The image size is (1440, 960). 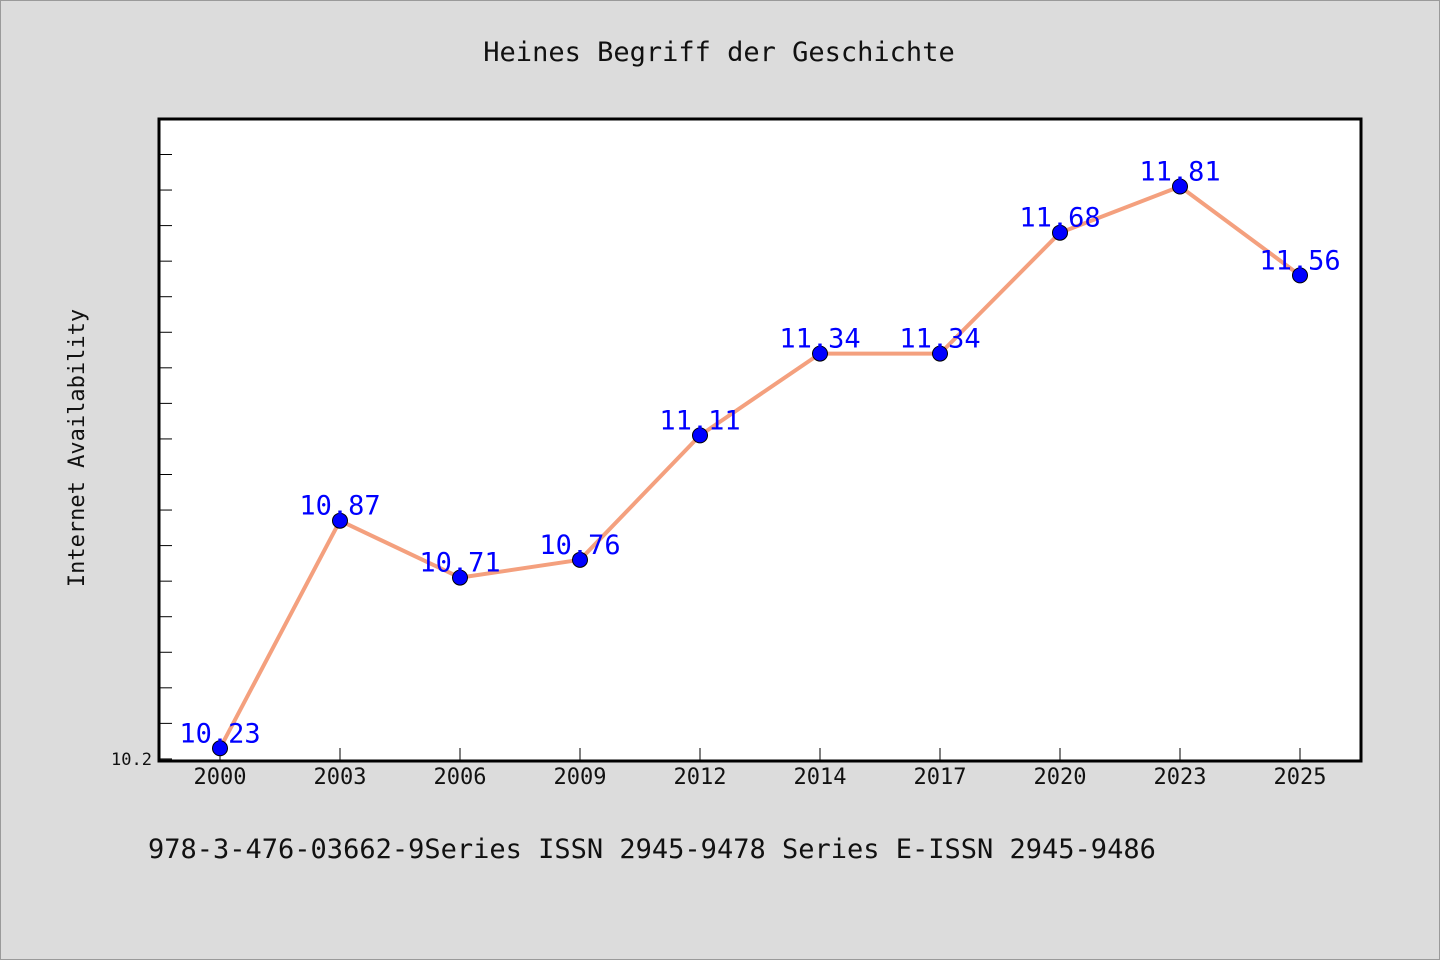 I want to click on x-tick-label: 2014, so click(x=820, y=777).